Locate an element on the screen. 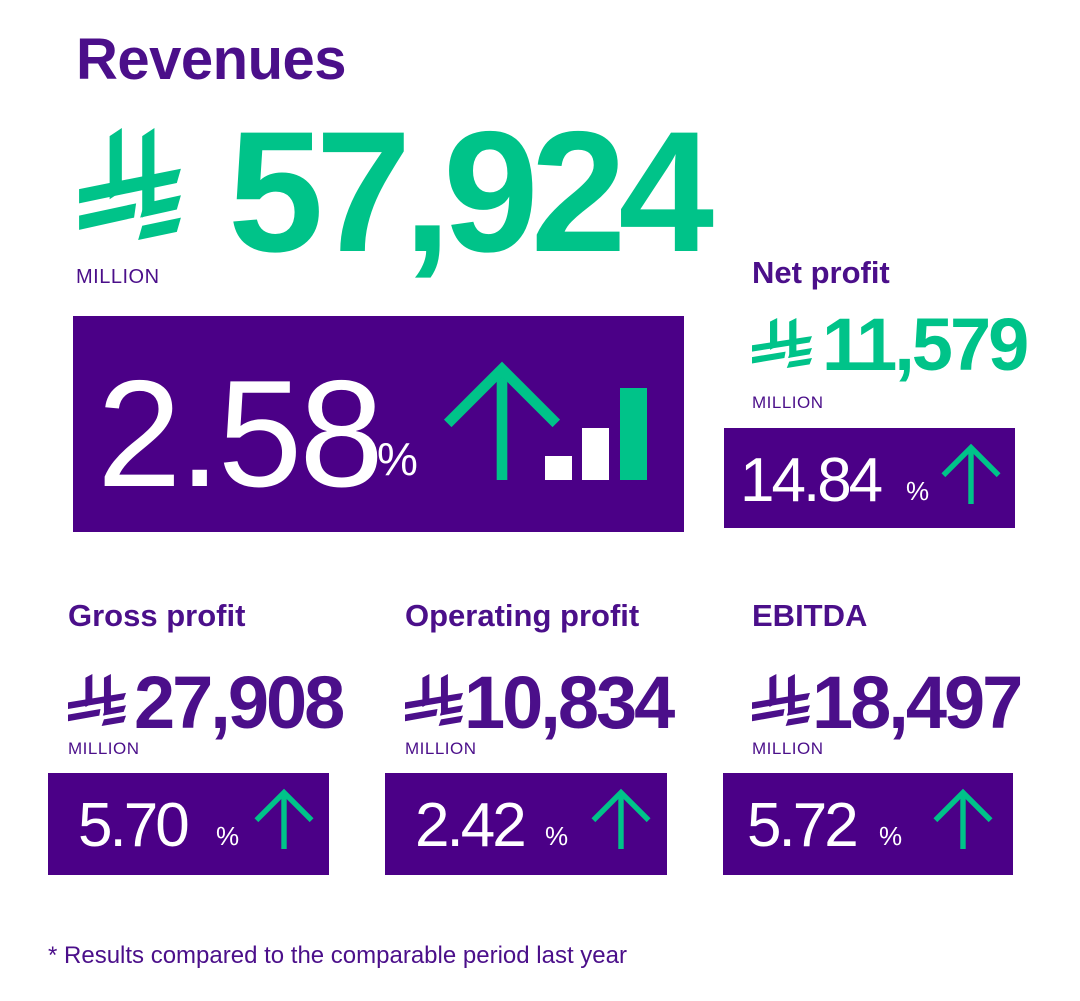 Image resolution: width=1080 pixels, height=1001 pixels. operating-profit-value: 10,834 is located at coordinates (569, 702).